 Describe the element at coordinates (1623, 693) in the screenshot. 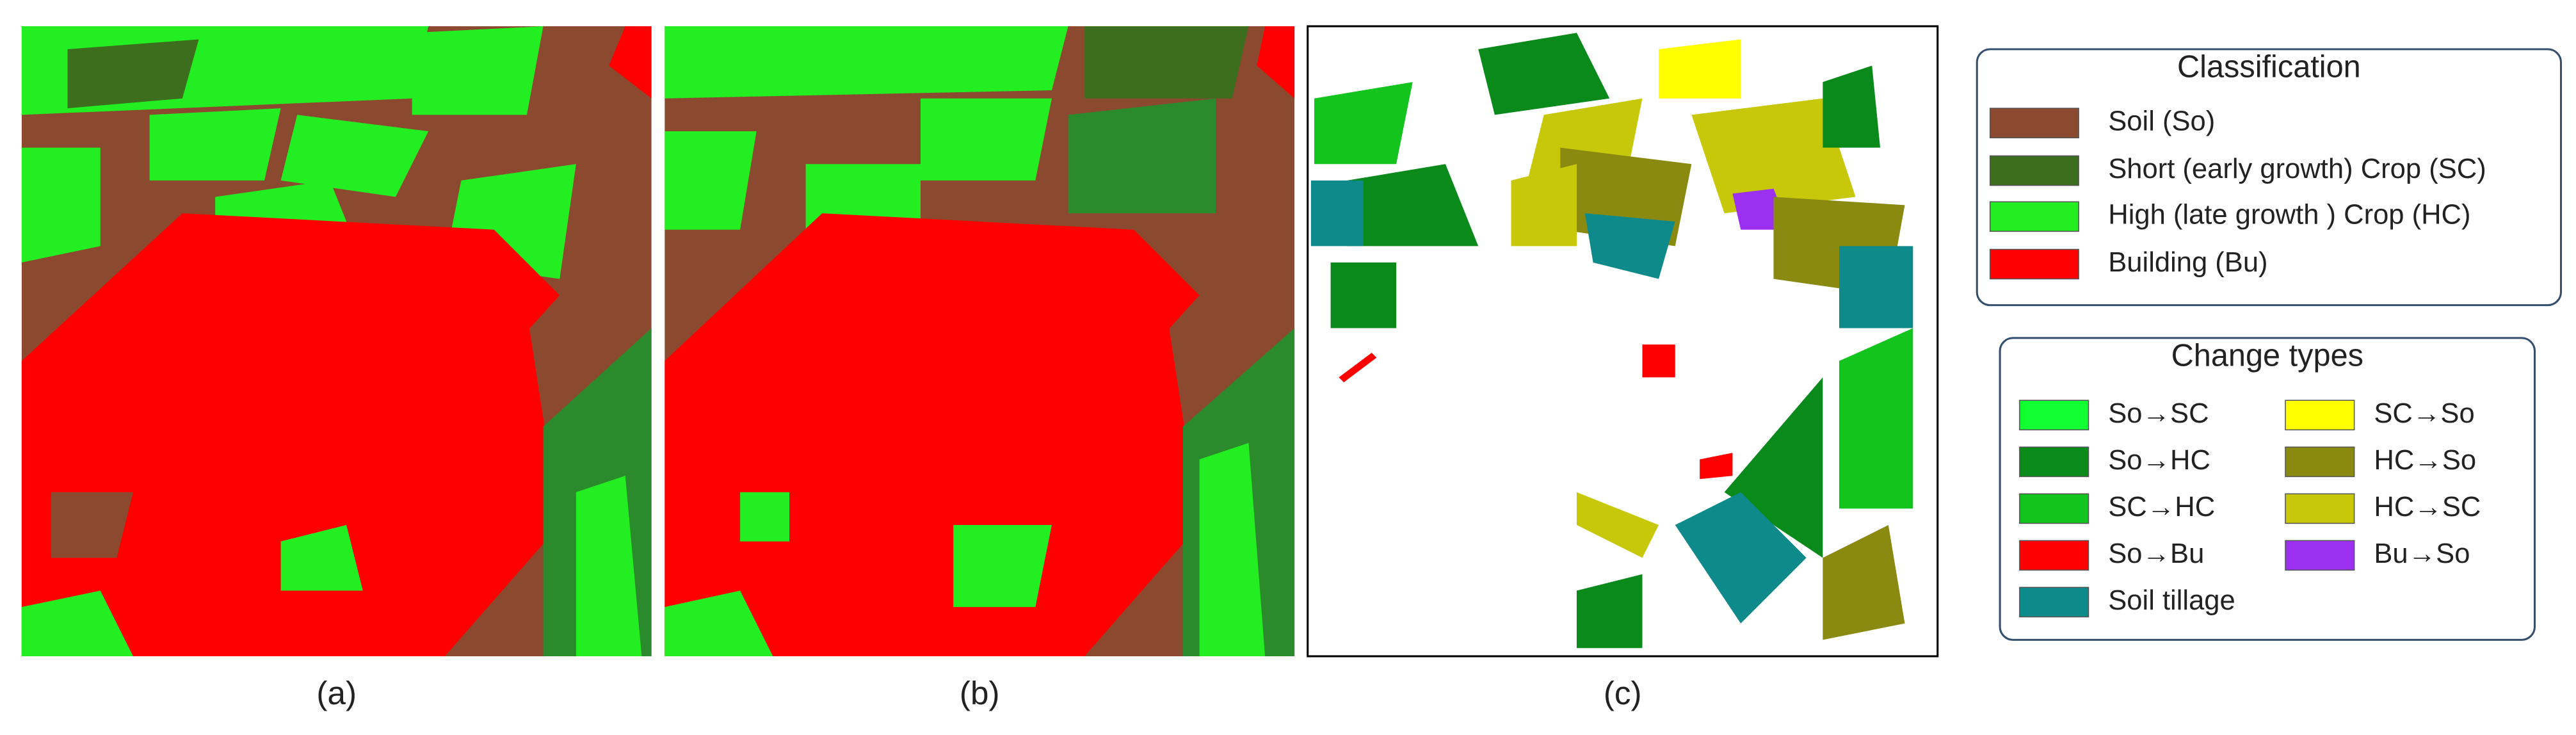

I see `panel-label: (c)` at that location.